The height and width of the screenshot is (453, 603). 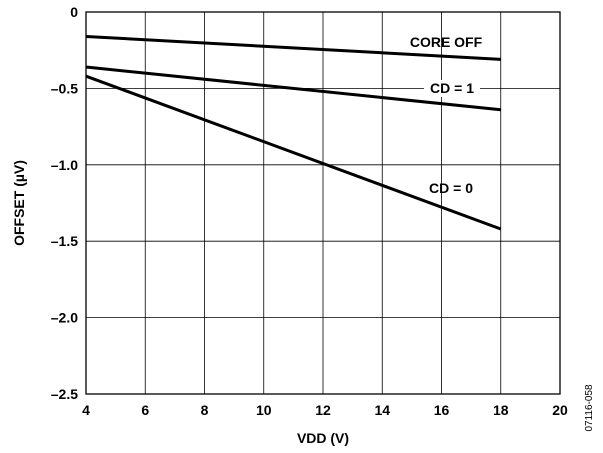 What do you see at coordinates (64, 165) in the screenshot?
I see `y-tick-label: –1.0` at bounding box center [64, 165].